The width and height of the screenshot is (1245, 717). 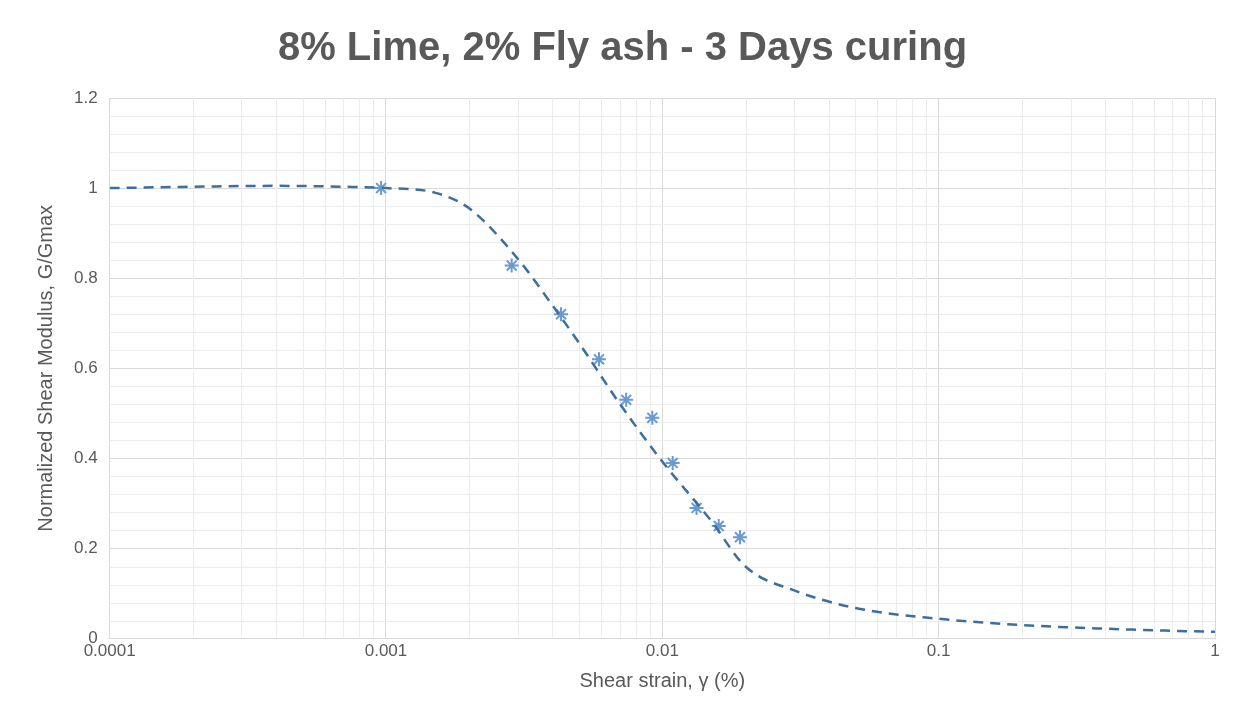 I want to click on y-tick-label: 1, so click(x=93, y=187).